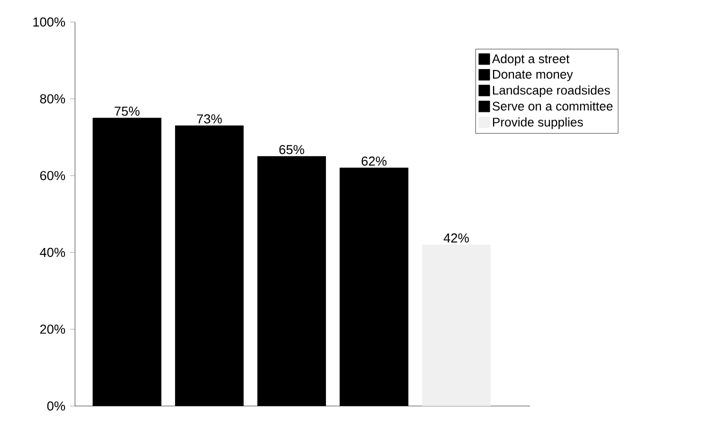 The height and width of the screenshot is (441, 725). I want to click on y-tick-label: 60%, so click(53, 175).